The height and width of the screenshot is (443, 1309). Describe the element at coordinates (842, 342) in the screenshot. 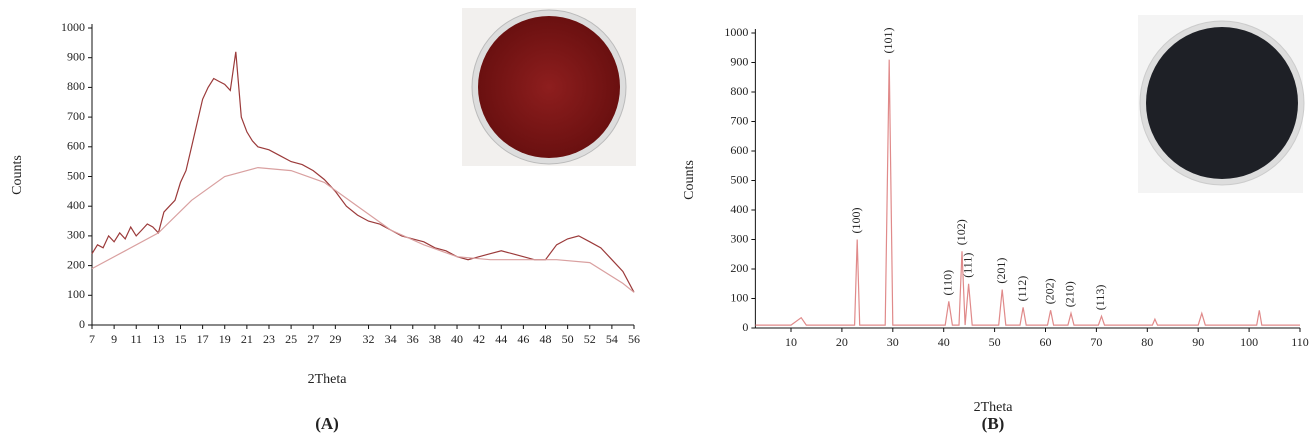

I see `x-tick-label: 20` at that location.